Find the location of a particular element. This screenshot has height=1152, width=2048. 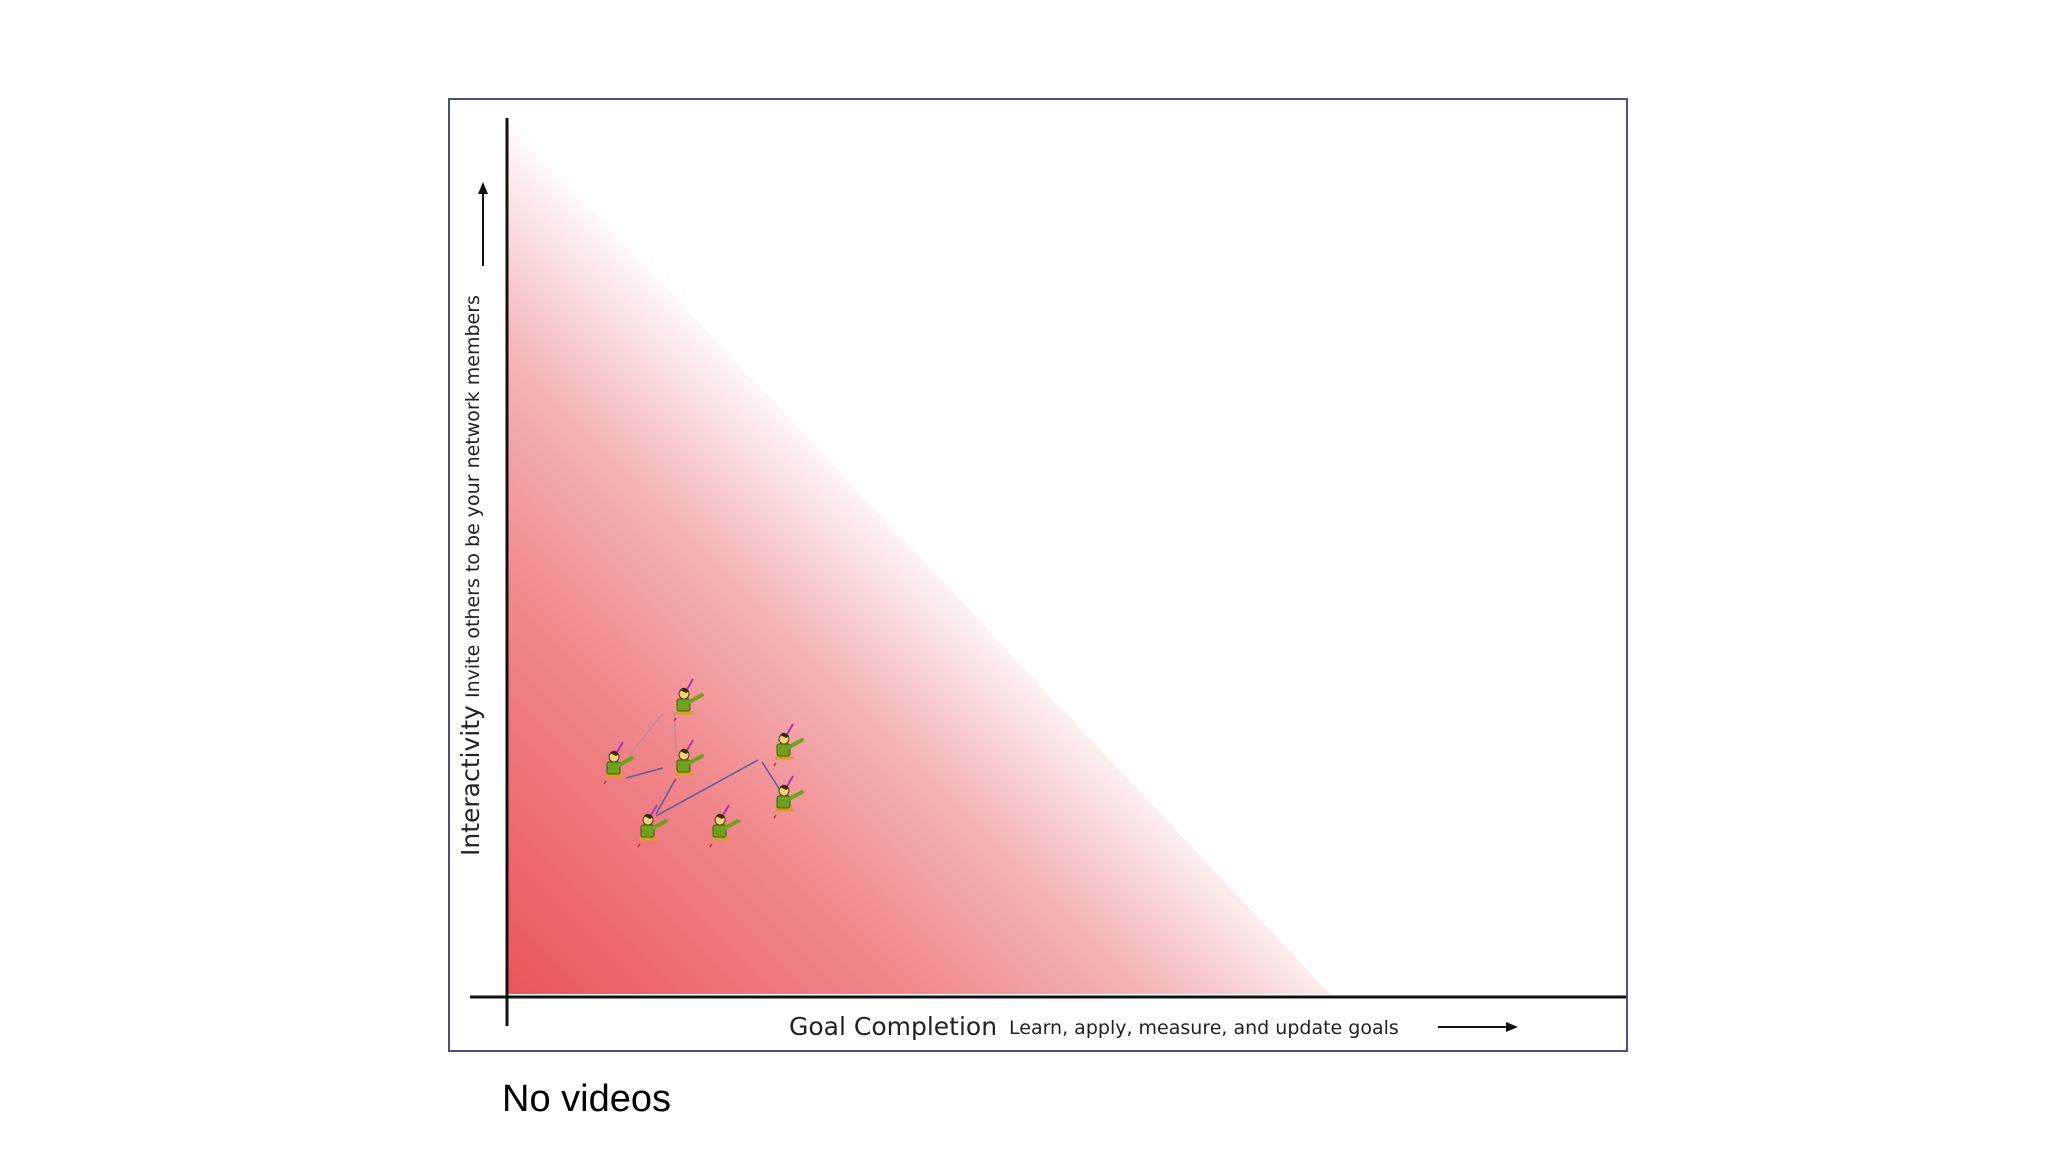

y-axis-subtitle: Invite others to be your network members is located at coordinates (473, 496).